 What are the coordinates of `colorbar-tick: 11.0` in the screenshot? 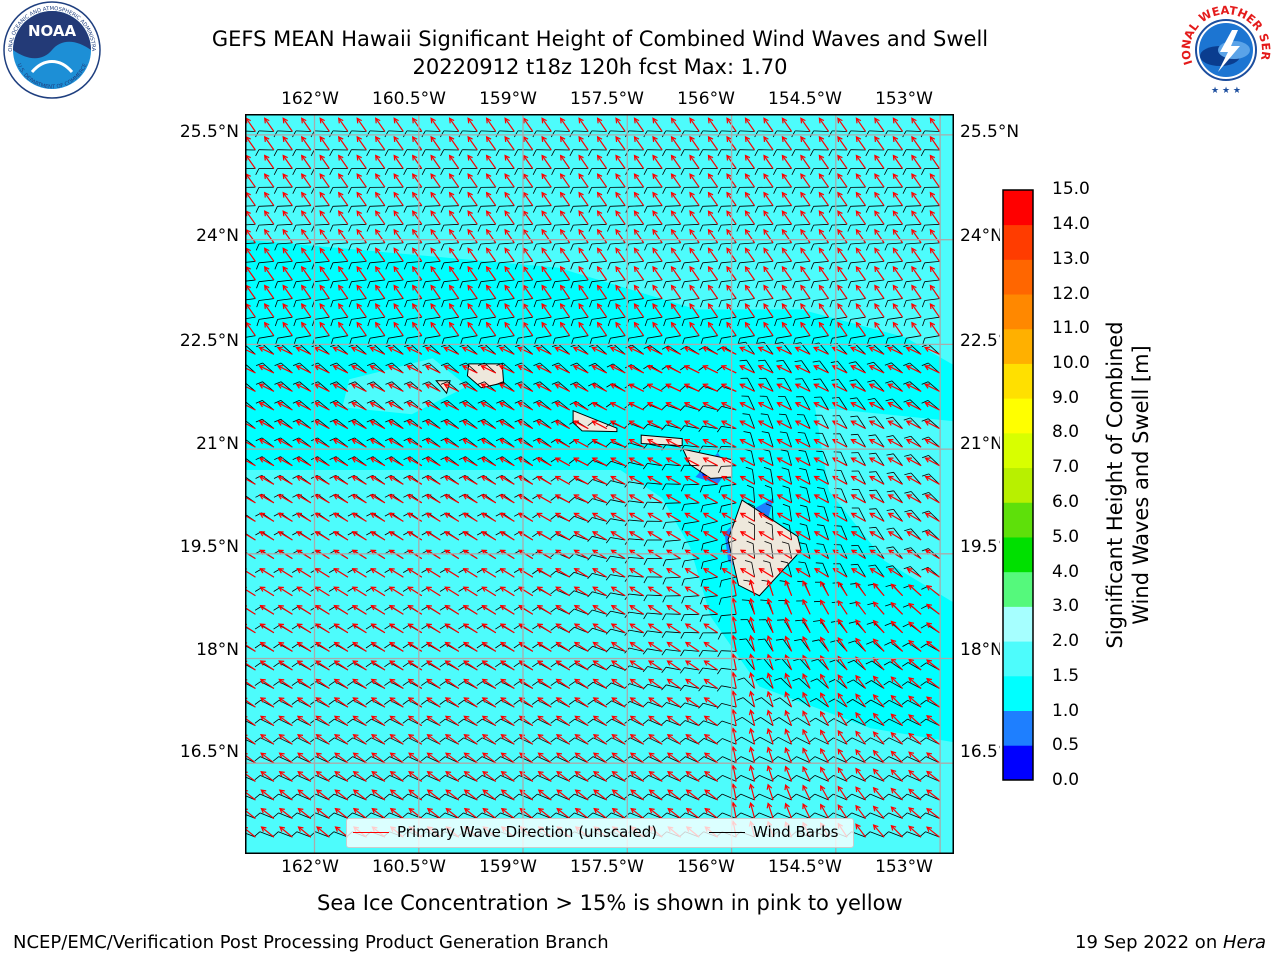 It's located at (1071, 328).